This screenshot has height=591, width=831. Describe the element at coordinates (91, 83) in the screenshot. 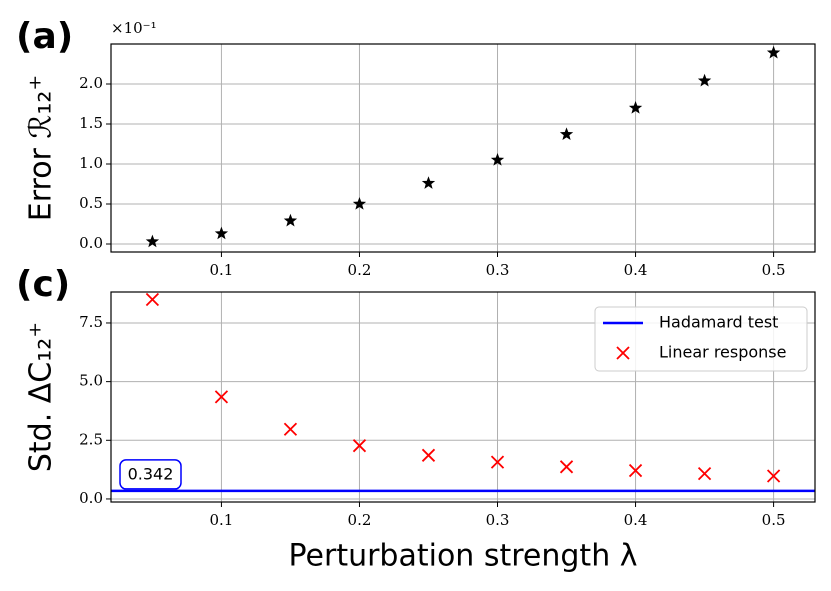

I see `y-tick-label: 2.0` at that location.